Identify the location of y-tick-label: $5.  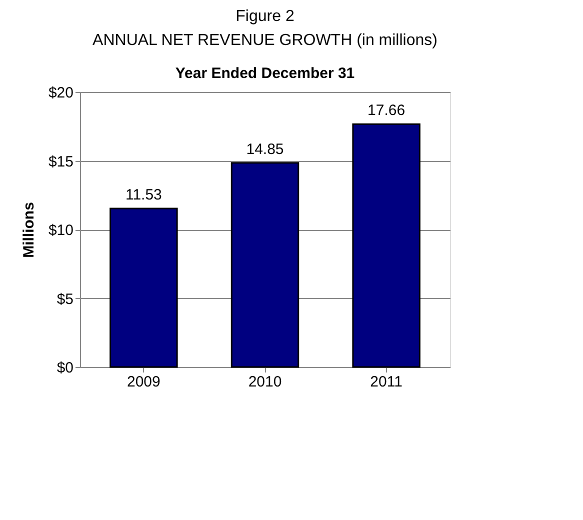
(65, 299).